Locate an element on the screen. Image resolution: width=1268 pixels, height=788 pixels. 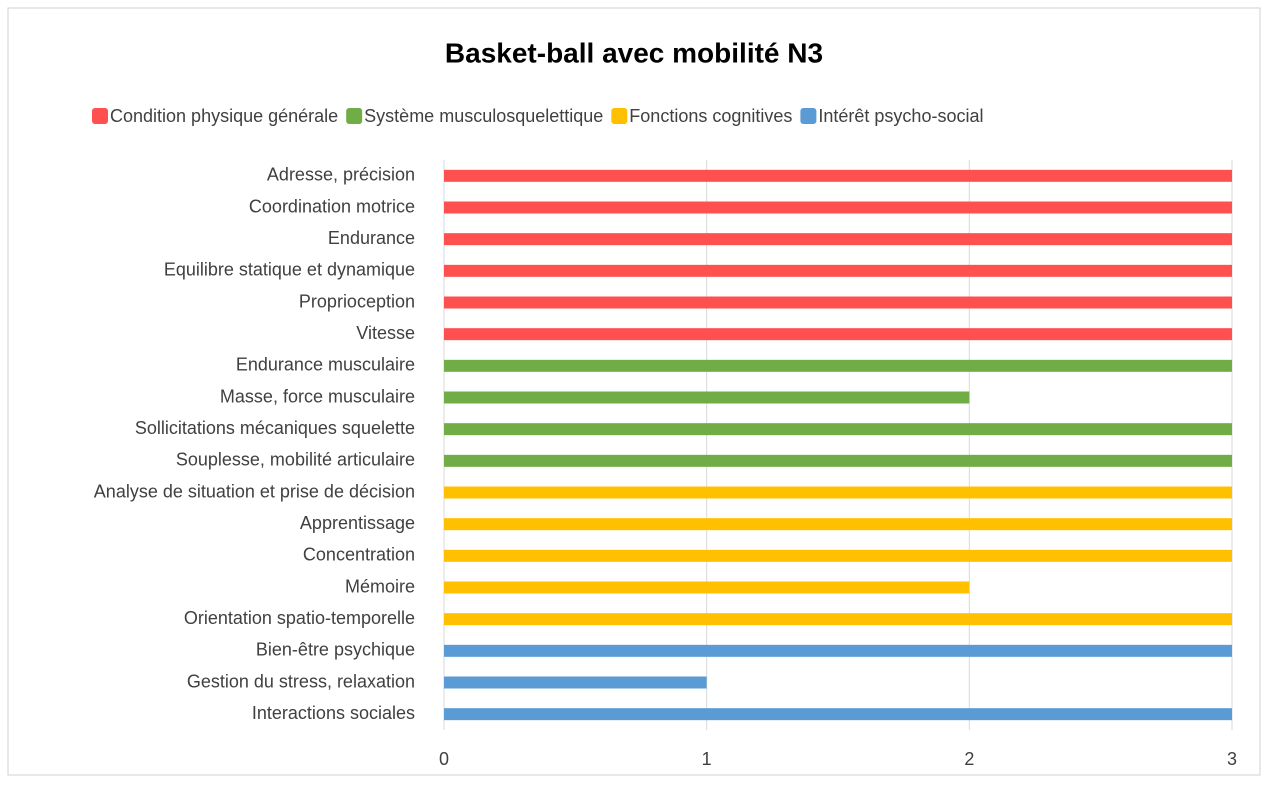
y-tick-label: Orientation spatio-temporelle is located at coordinates (299, 618).